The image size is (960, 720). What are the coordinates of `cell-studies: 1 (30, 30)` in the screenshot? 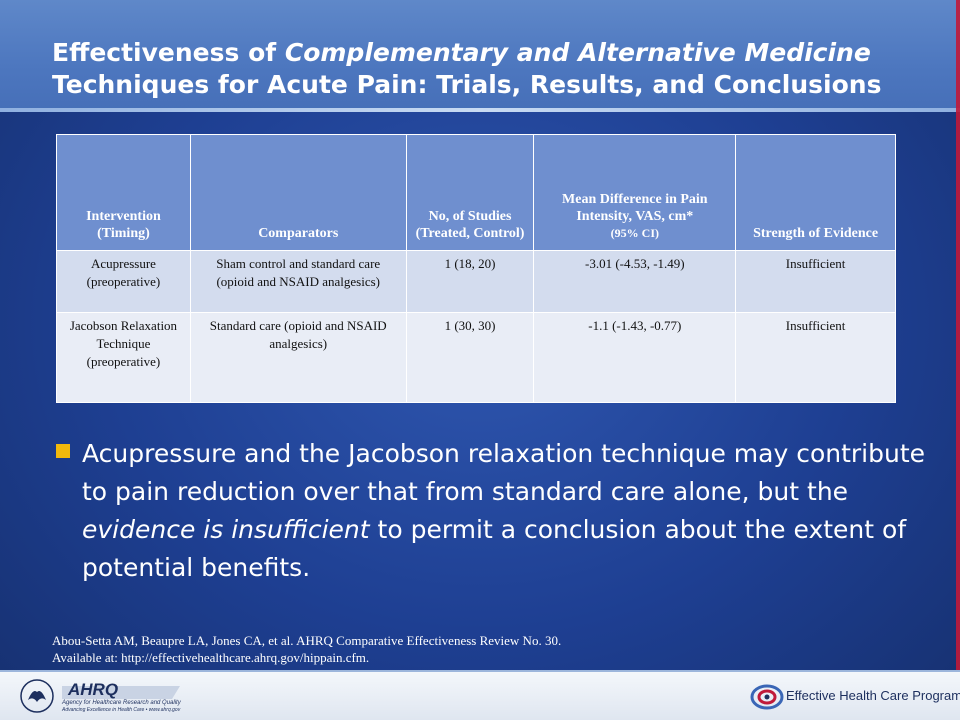 It's located at (470, 357).